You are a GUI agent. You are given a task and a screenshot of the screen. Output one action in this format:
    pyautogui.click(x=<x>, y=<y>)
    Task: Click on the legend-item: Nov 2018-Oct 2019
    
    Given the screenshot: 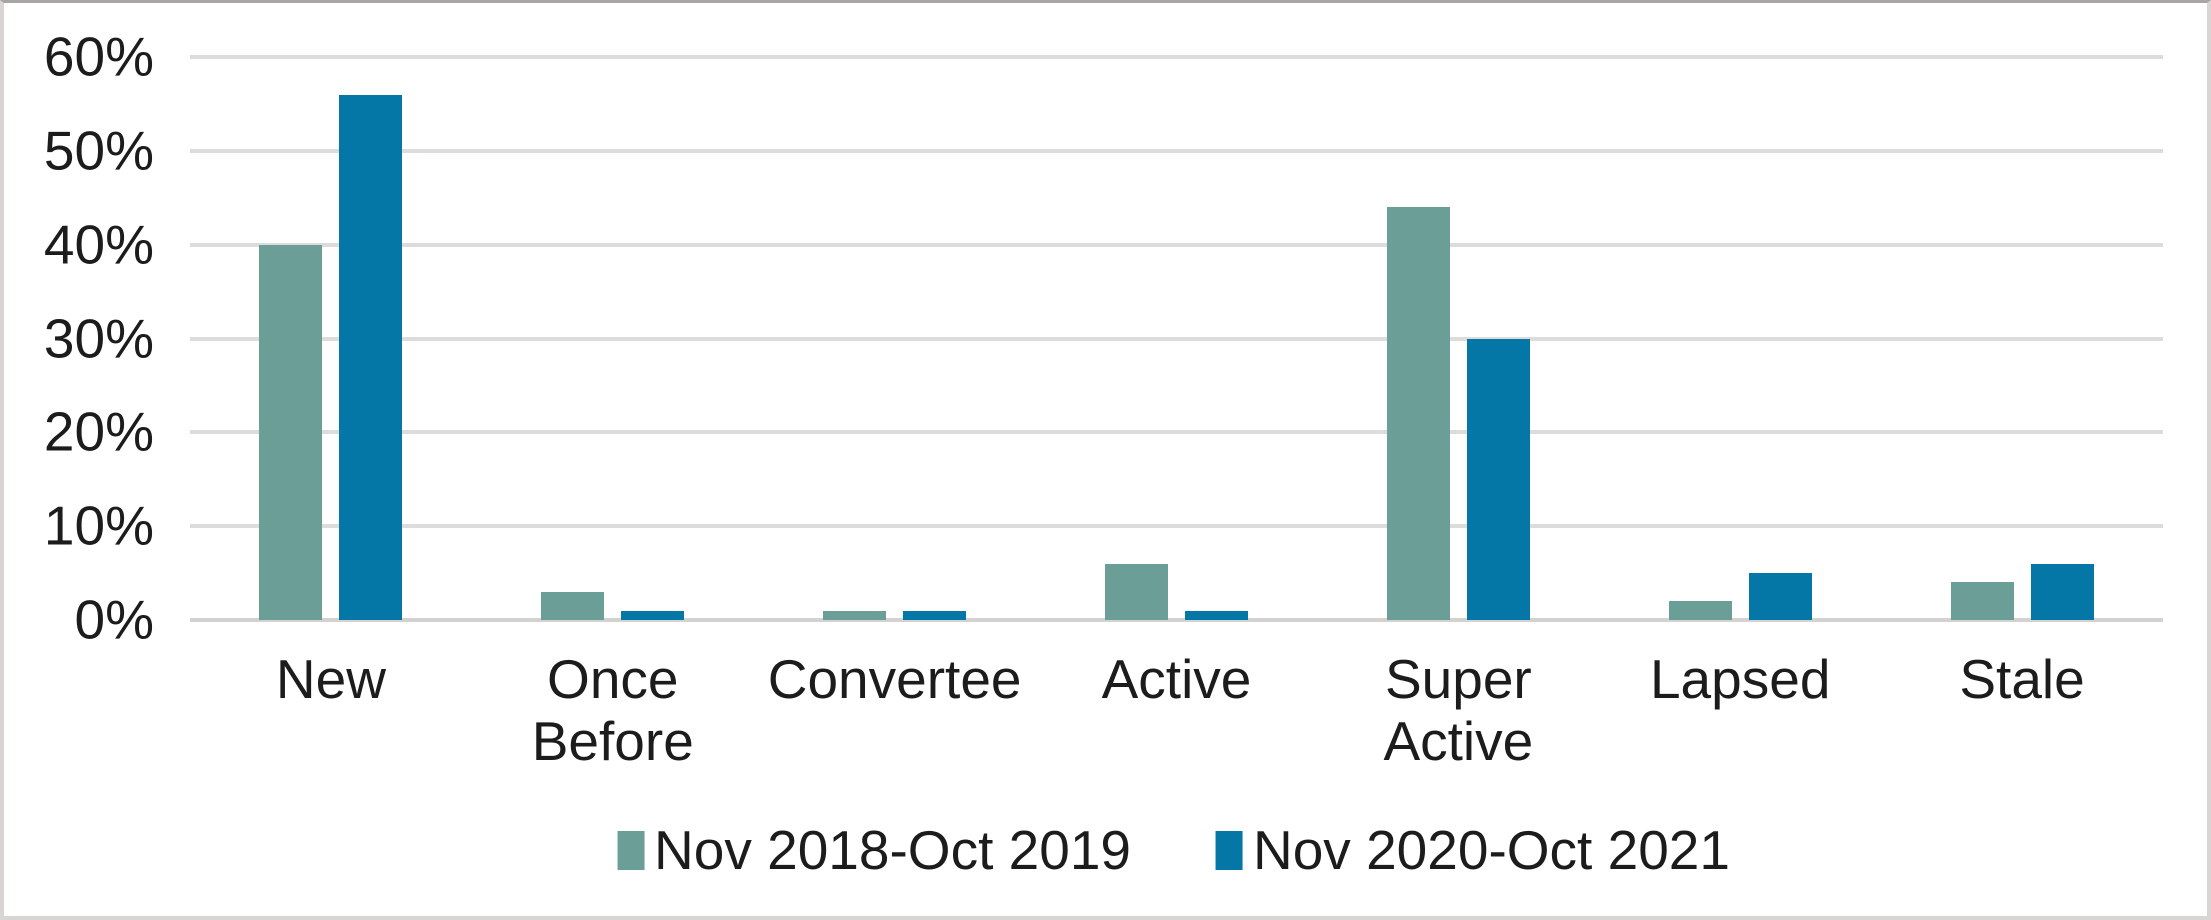 What is the action you would take?
    pyautogui.click(x=874, y=850)
    